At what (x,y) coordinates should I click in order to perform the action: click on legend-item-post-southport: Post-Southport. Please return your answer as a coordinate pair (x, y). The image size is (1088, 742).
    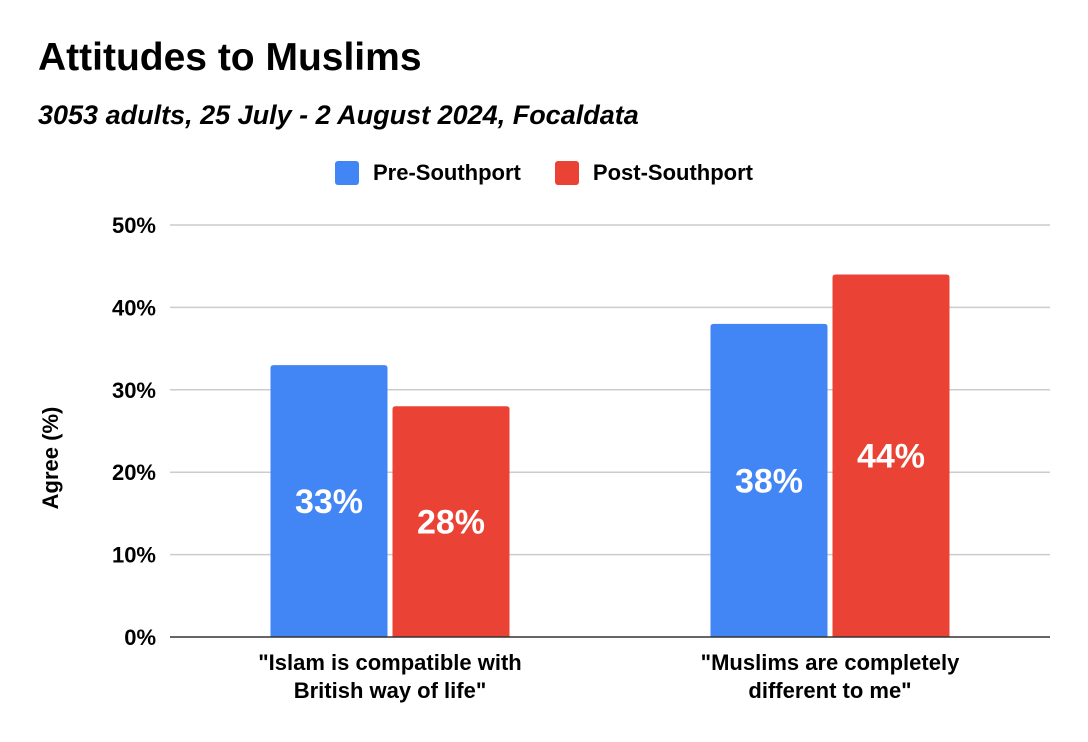
    Looking at the image, I should click on (653, 173).